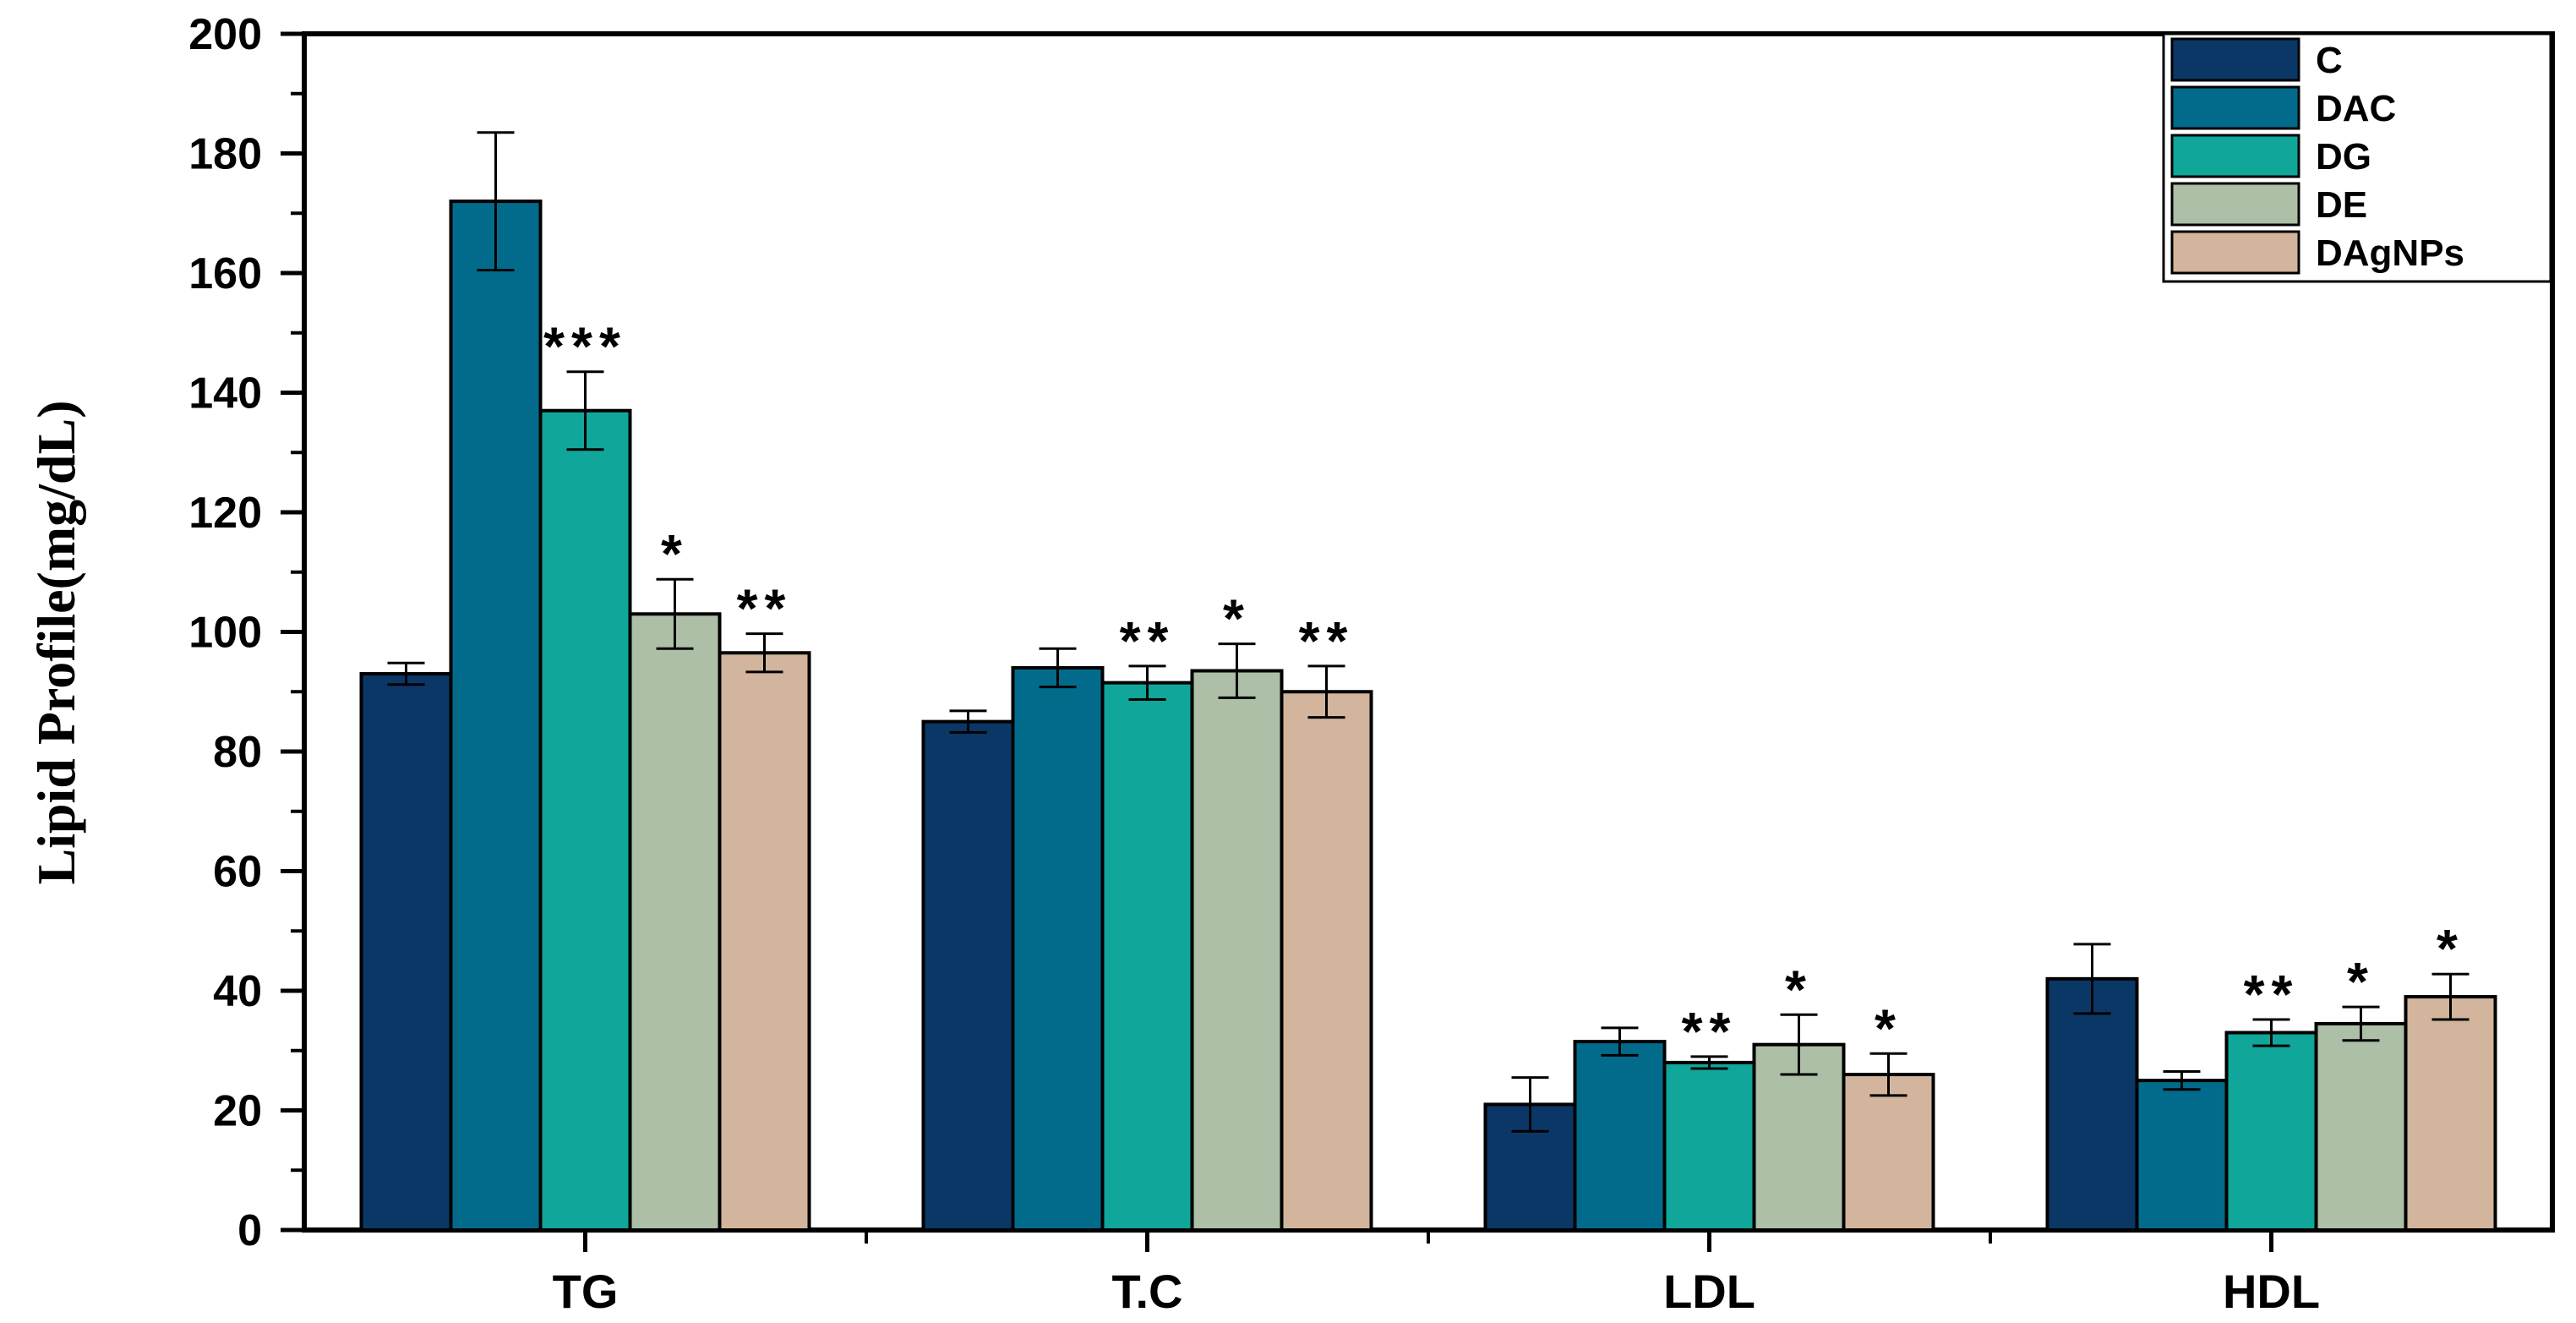 The width and height of the screenshot is (2576, 1323). What do you see at coordinates (2450, 1113) in the screenshot?
I see `bar-dagnps-hdl` at bounding box center [2450, 1113].